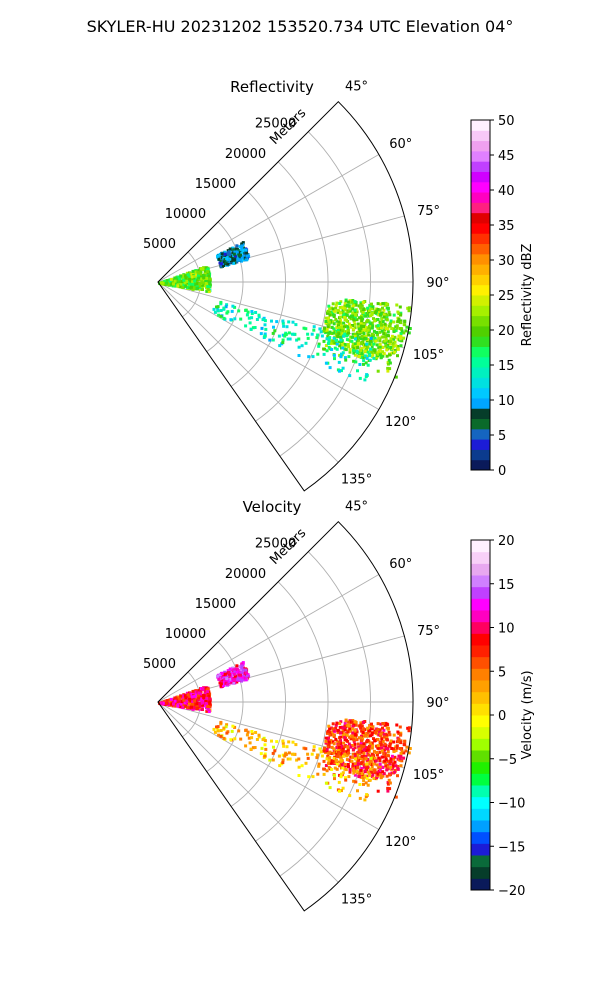  What do you see at coordinates (527, 295) in the screenshot?
I see `colorbar-label: Reflectivity dBZ` at bounding box center [527, 295].